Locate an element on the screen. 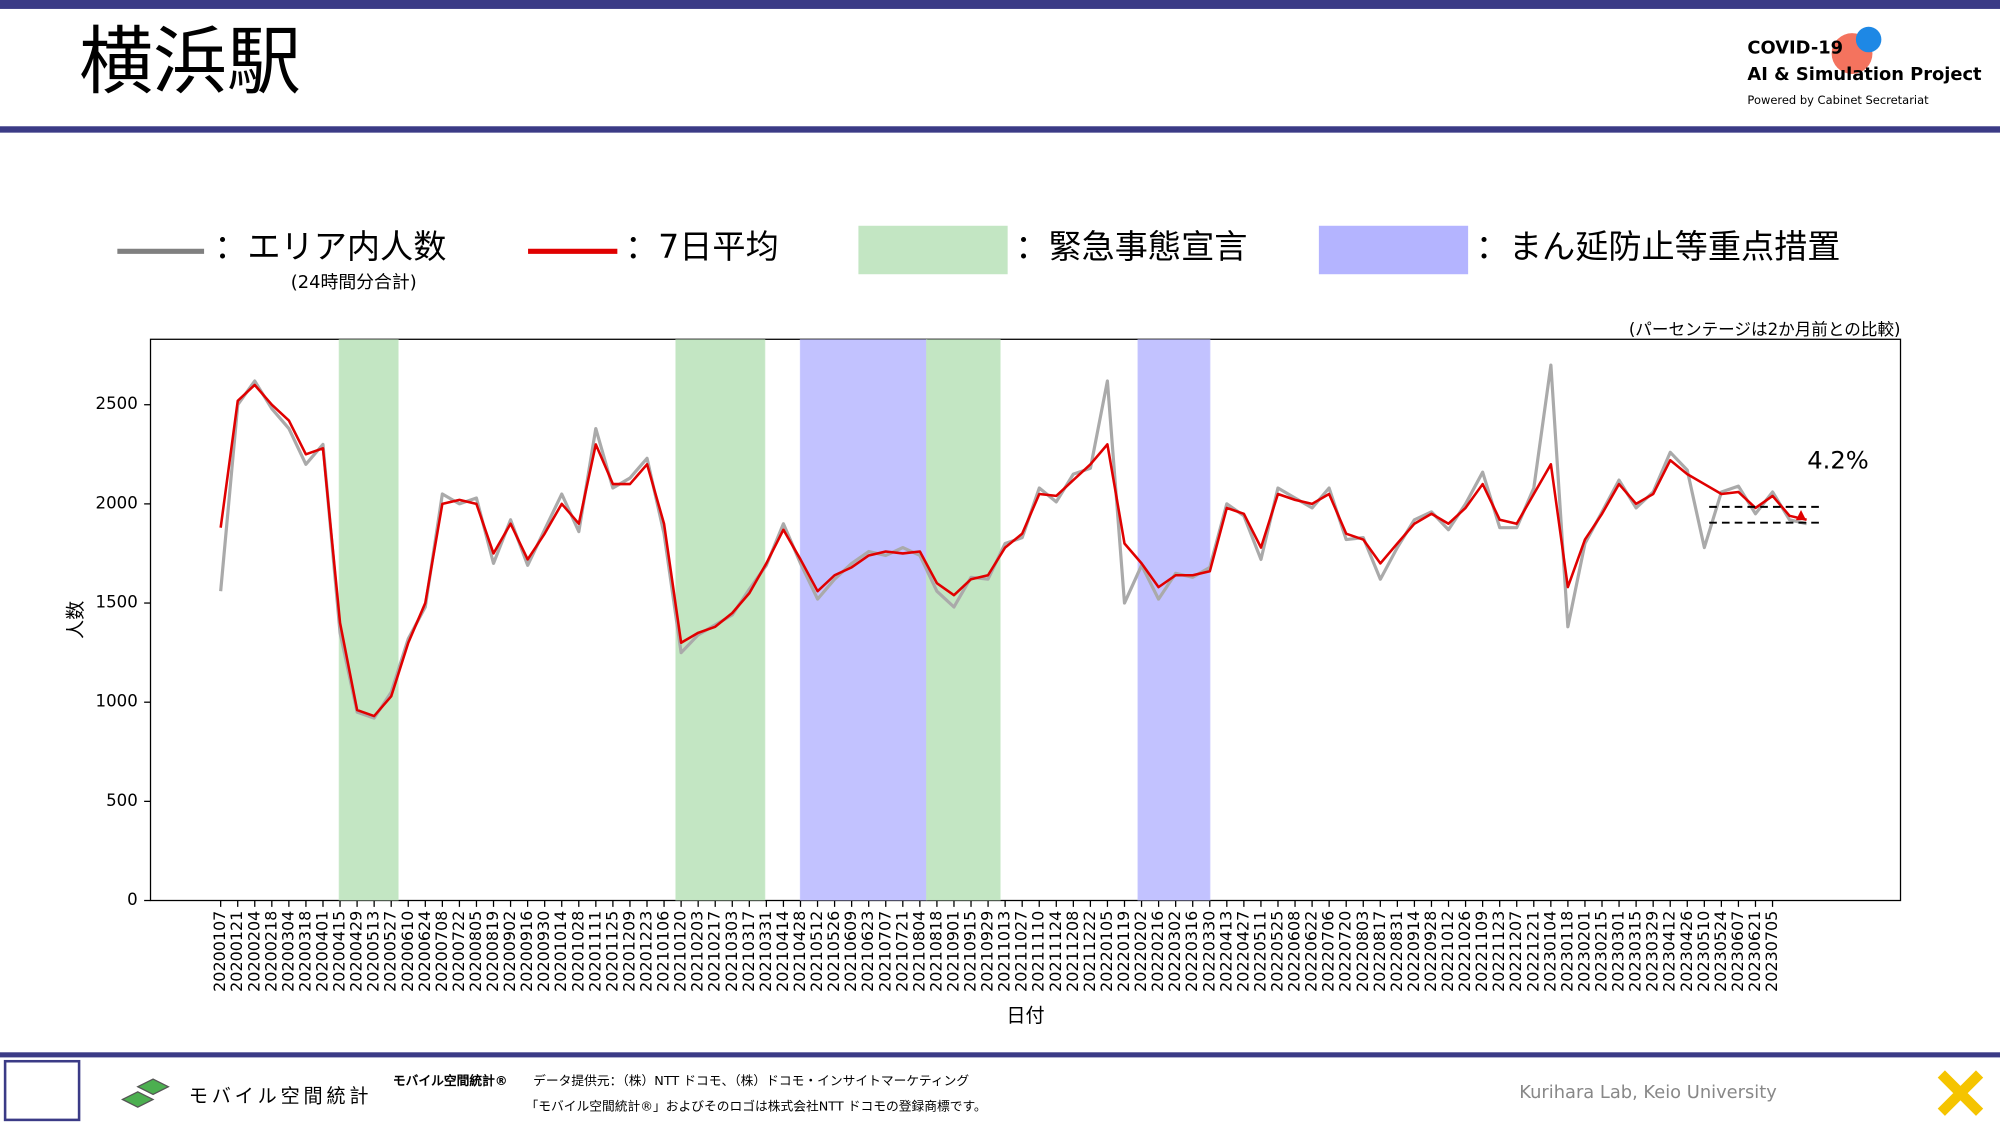 The image size is (2000, 1125). x-tick-label: 20221012 is located at coordinates (1447, 951).